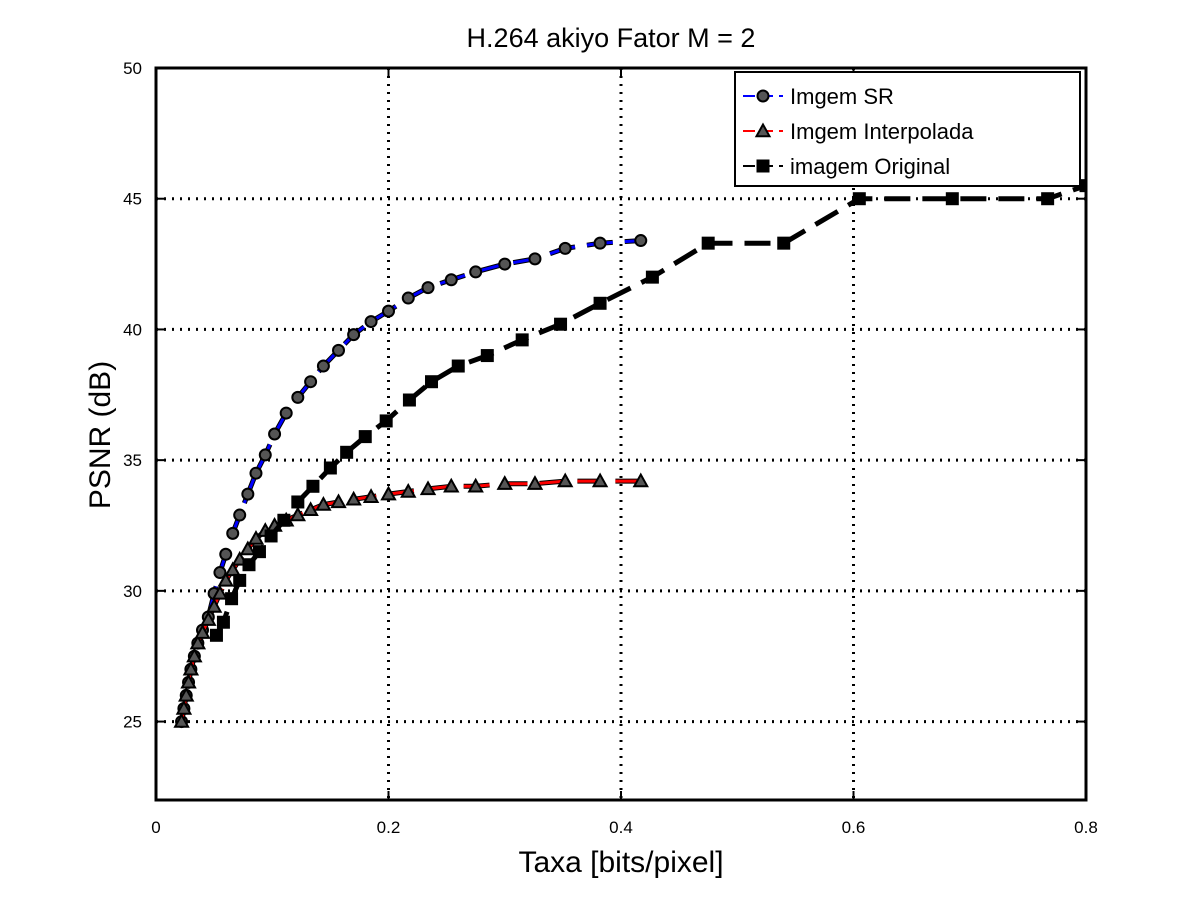 This screenshot has width=1200, height=900. I want to click on x-tick-label: 0.8, so click(1086, 827).